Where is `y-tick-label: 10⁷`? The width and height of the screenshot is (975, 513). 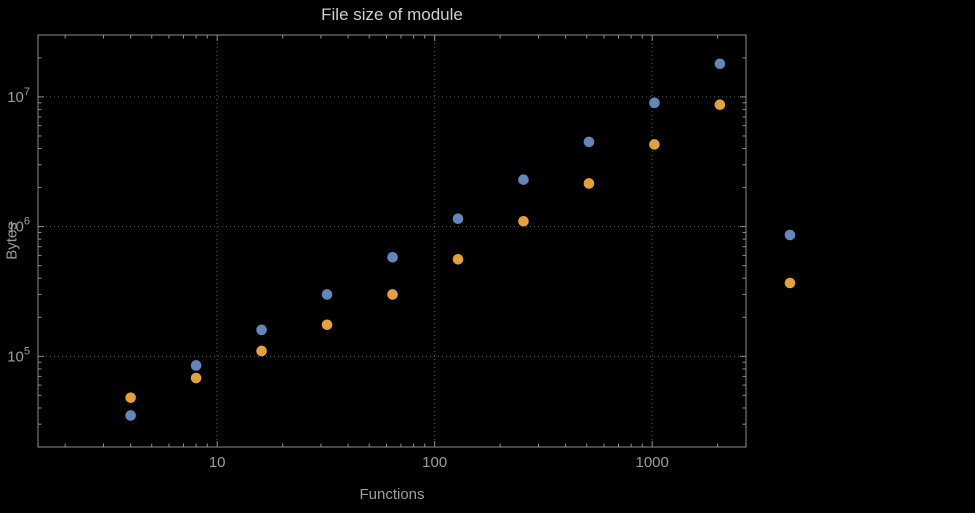 y-tick-label: 10⁷ is located at coordinates (18, 96).